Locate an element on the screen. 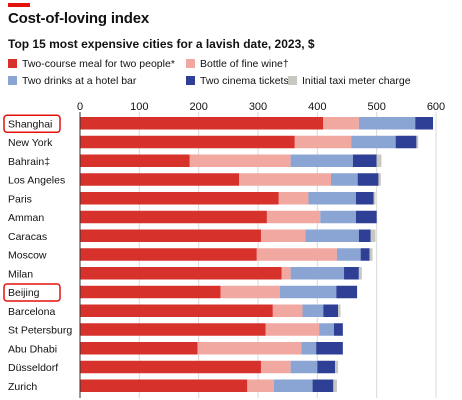  category-label: New York is located at coordinates (30, 143).